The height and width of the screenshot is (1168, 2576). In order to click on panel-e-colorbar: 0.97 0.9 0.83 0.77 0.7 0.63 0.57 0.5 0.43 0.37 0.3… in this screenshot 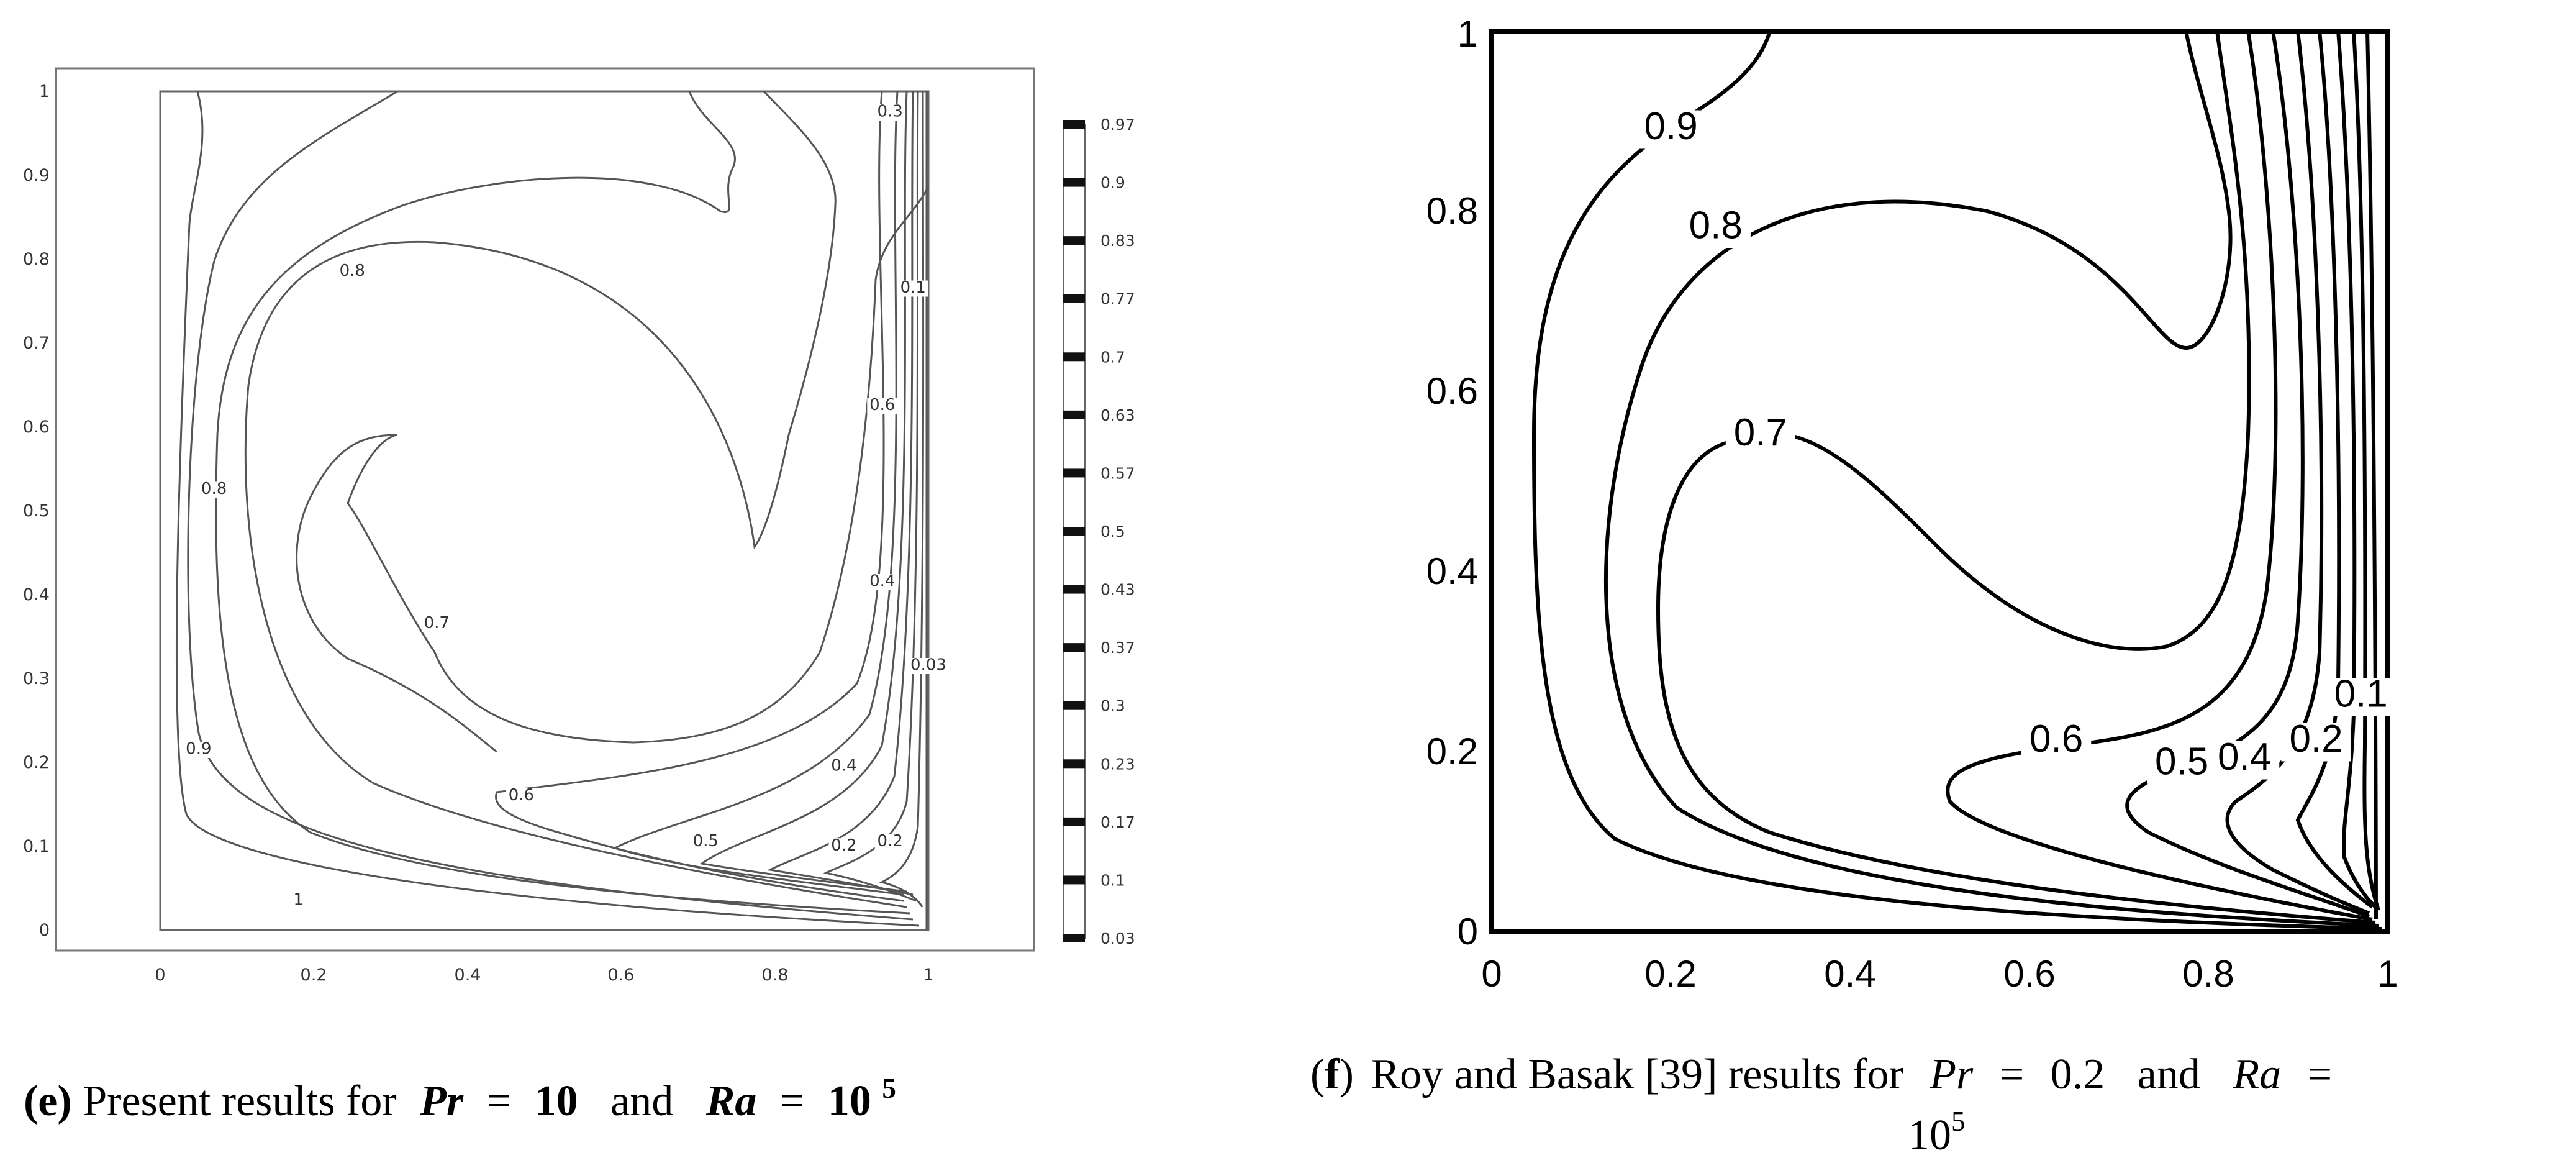, I will do `click(1099, 531)`.